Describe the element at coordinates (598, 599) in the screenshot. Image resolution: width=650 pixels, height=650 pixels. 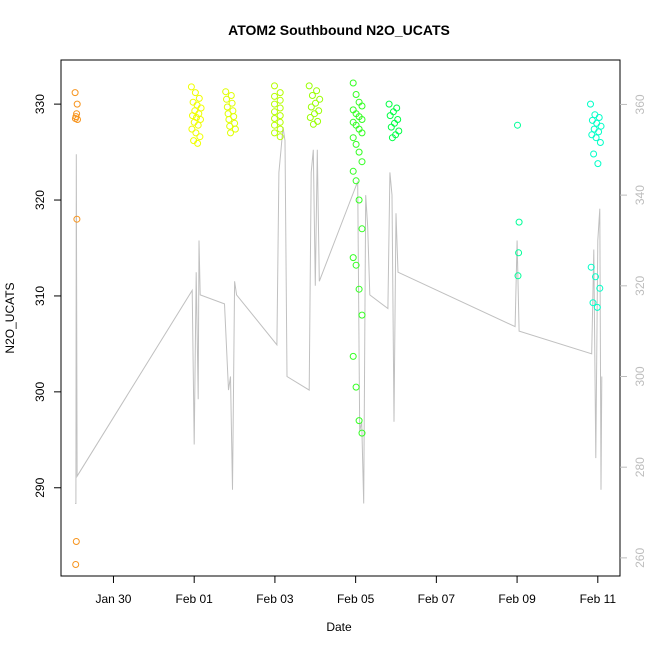
I see `x-tick-label: Feb 11` at that location.